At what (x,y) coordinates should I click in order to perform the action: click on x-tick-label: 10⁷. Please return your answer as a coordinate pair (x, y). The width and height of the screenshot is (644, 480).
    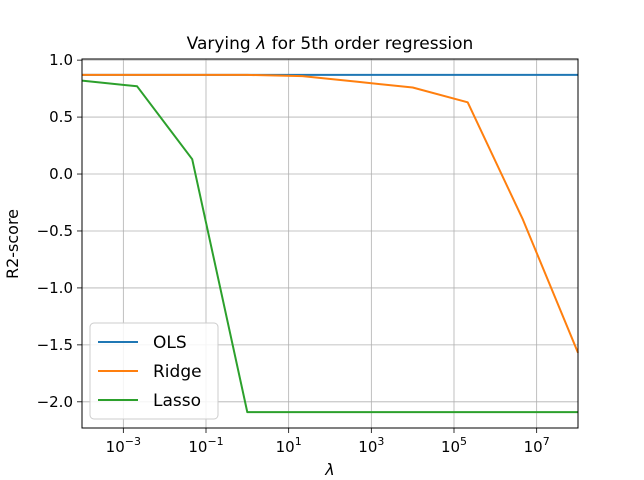
    Looking at the image, I should click on (537, 445).